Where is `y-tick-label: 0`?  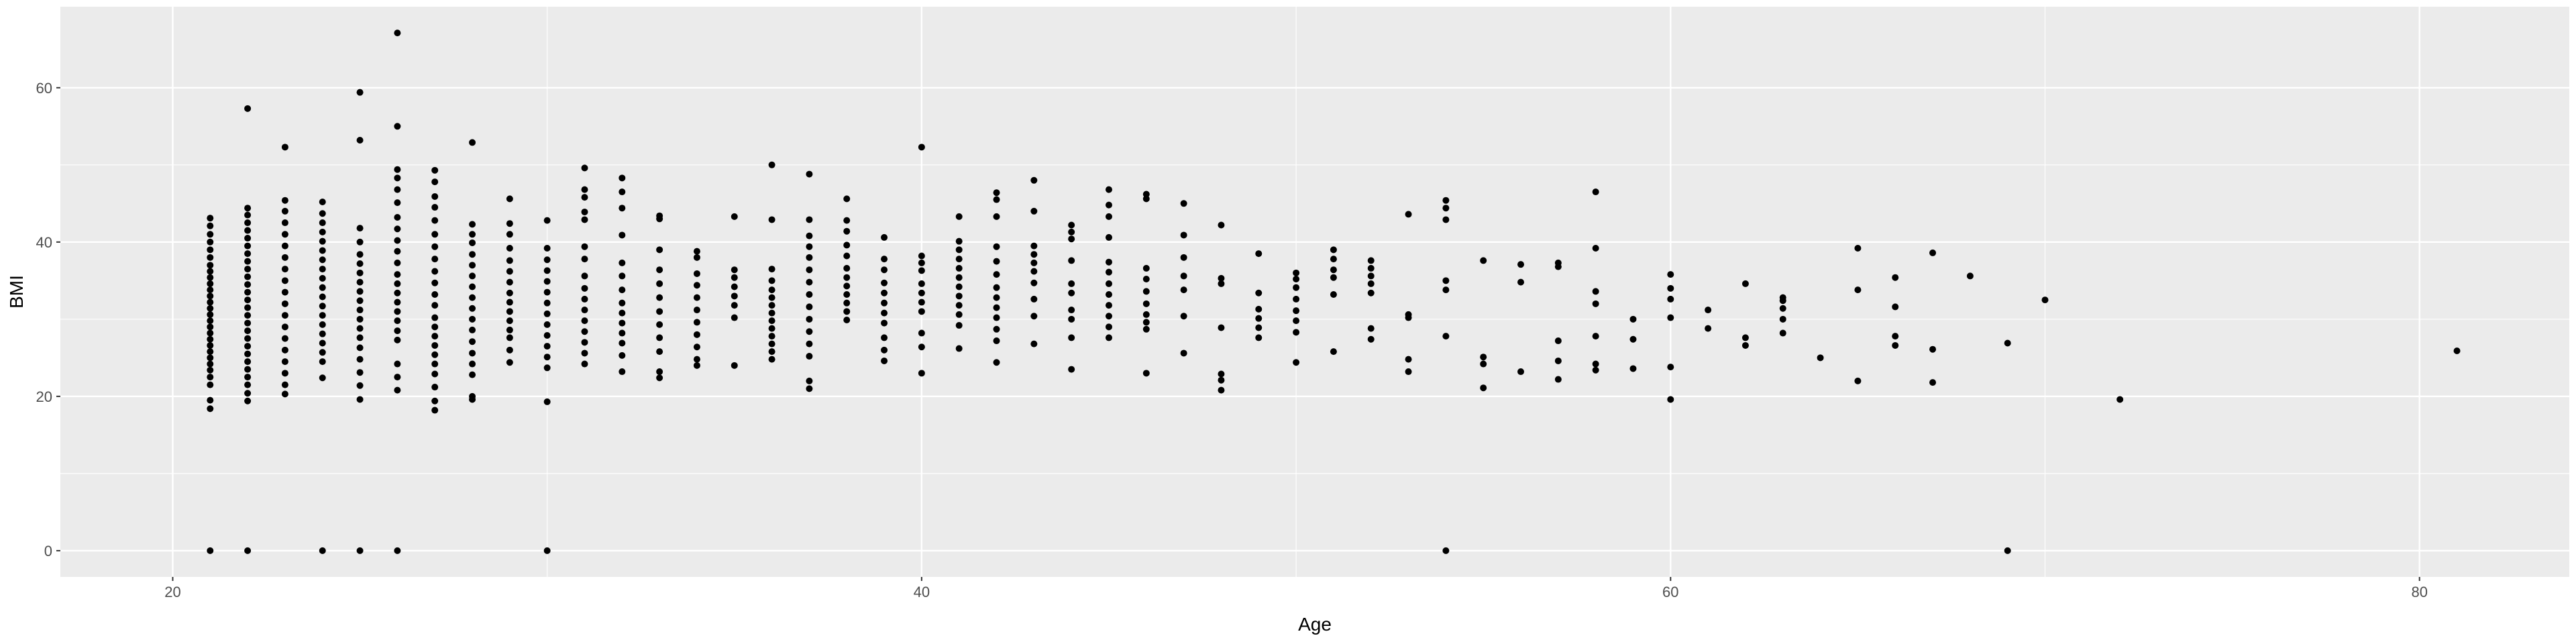
y-tick-label: 0 is located at coordinates (48, 551).